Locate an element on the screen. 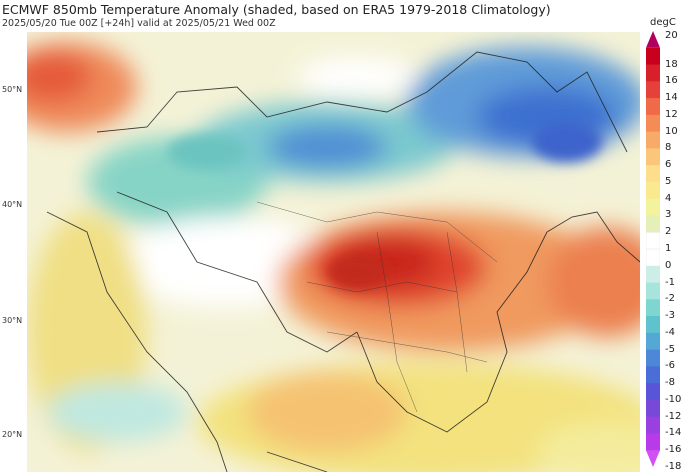 The image size is (689, 472). cool-detail is located at coordinates (207, 152).